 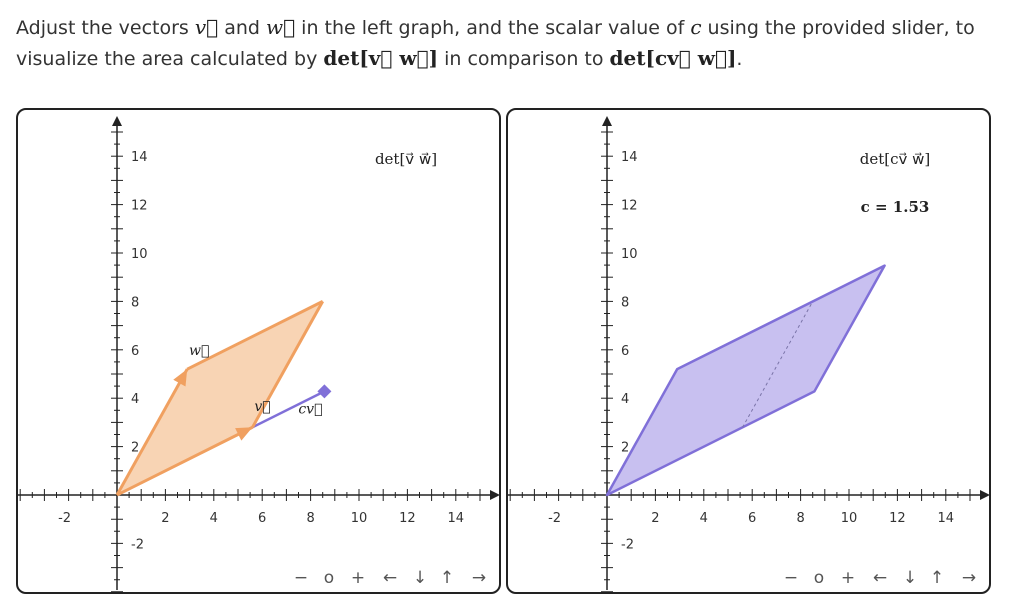 I want to click on det-cvw-label: det[cv⃗ w⃗], so click(x=895, y=159).